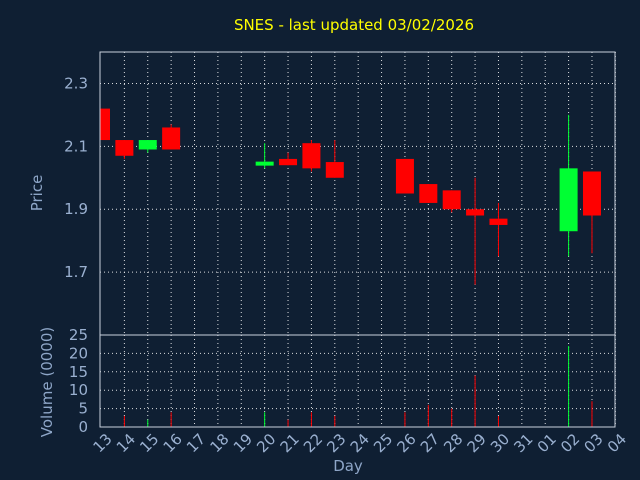 This screenshot has width=640, height=480. Describe the element at coordinates (383, 443) in the screenshot. I see `day-tick-label: 25` at that location.